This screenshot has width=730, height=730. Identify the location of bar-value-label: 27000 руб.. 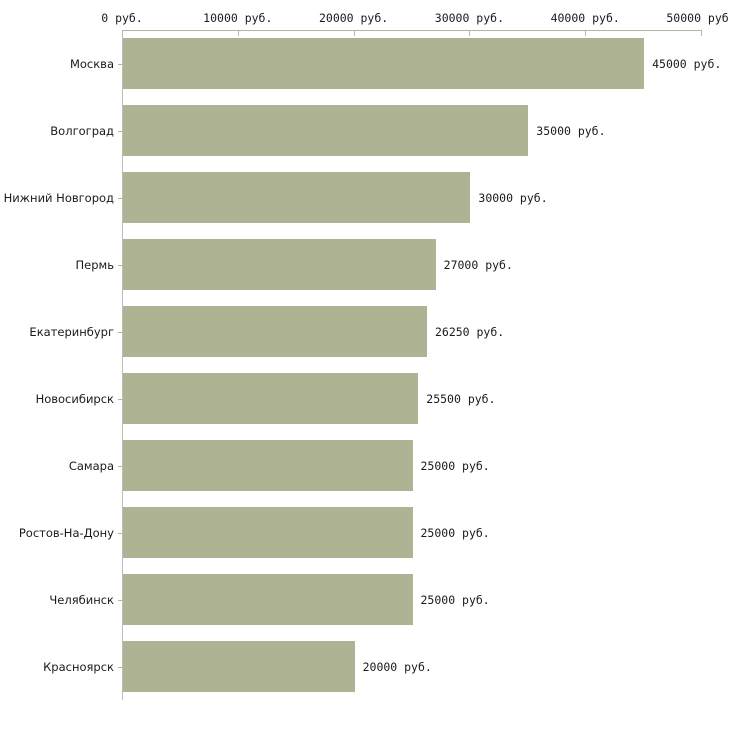
(478, 264).